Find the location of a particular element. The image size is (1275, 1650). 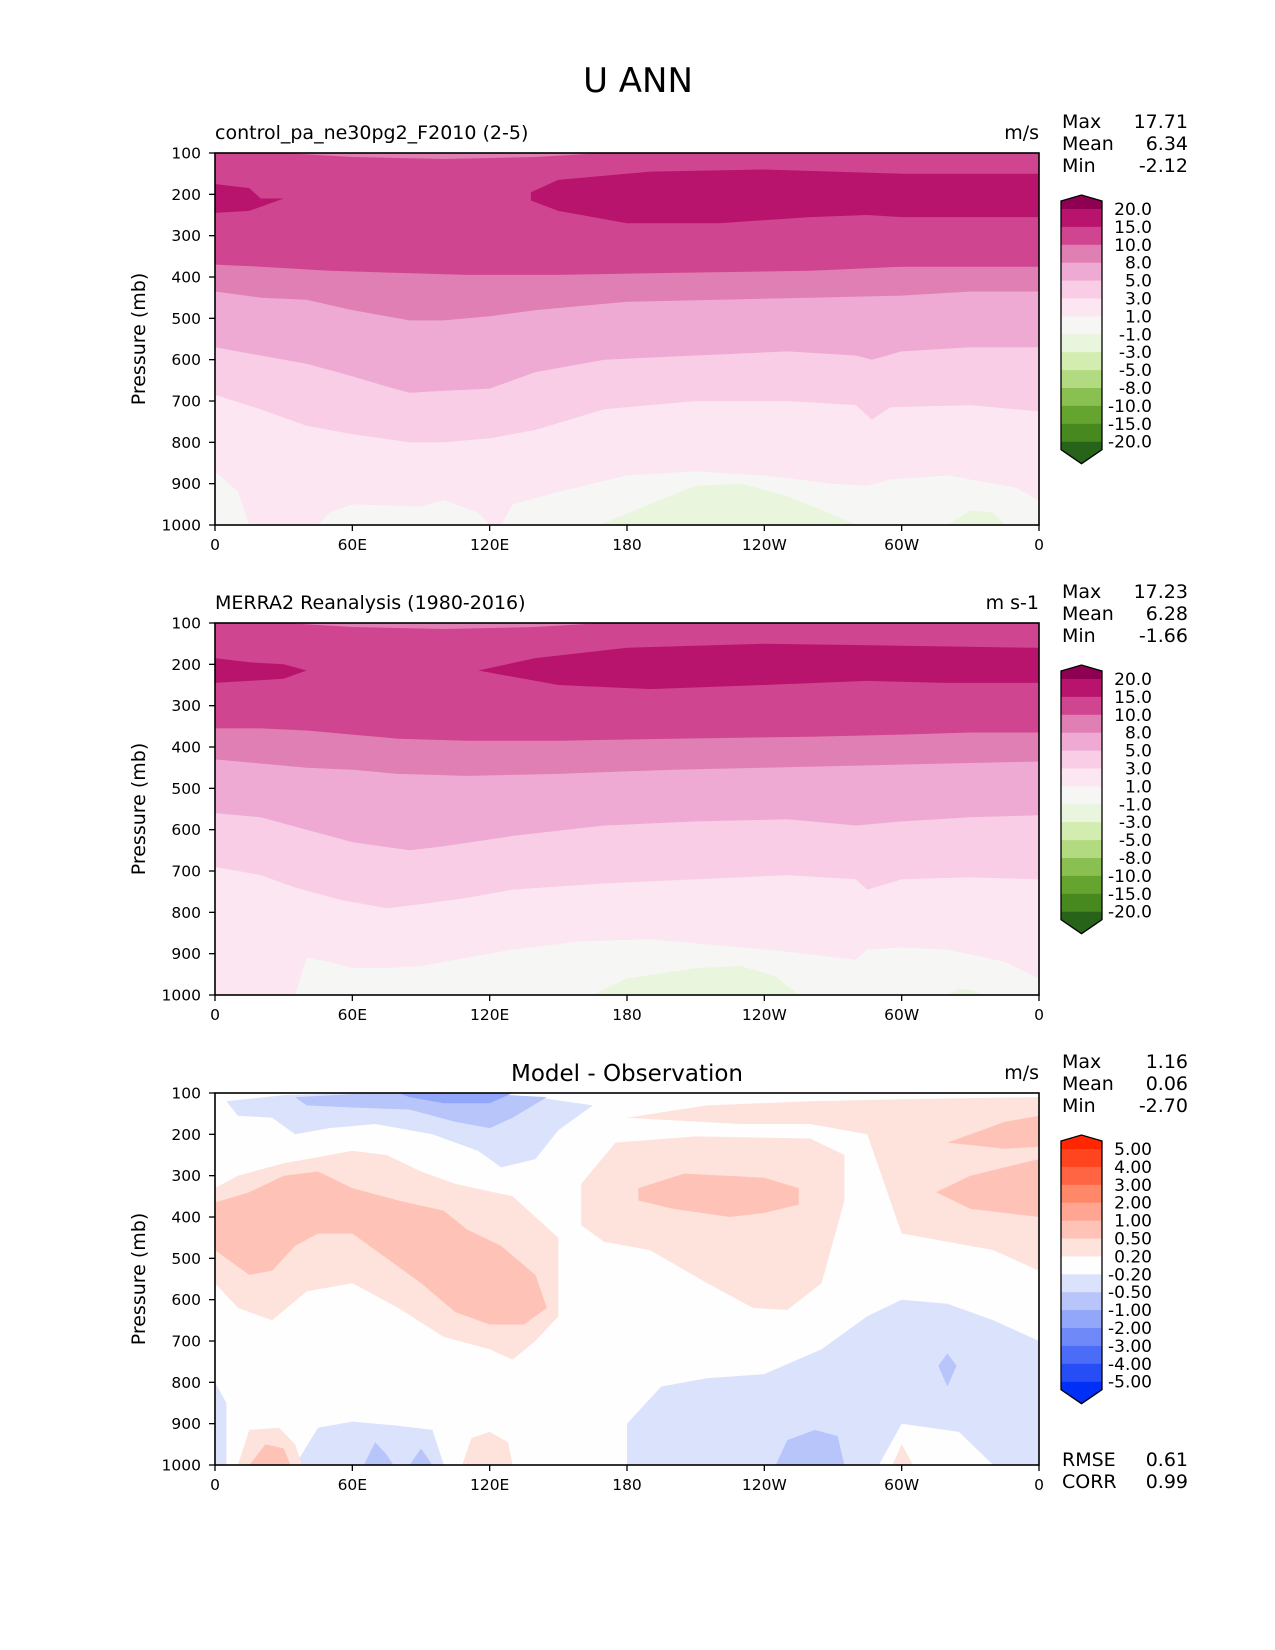

panel-title: MERRA2 Reanalysis (1980-2016) is located at coordinates (370, 603).